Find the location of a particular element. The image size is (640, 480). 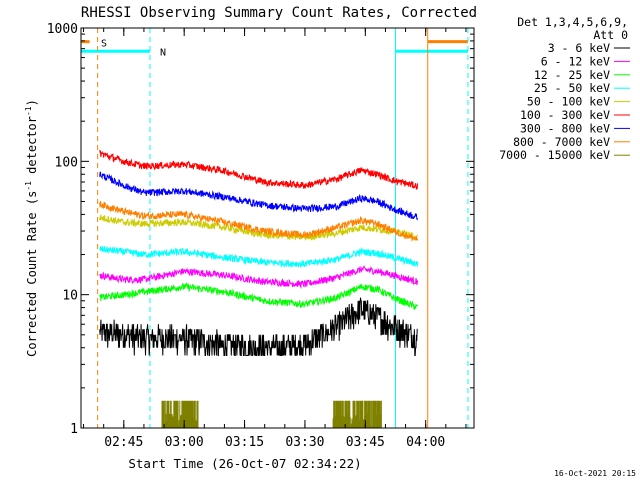

x-tick-label-4: 03:45 is located at coordinates (365, 442).